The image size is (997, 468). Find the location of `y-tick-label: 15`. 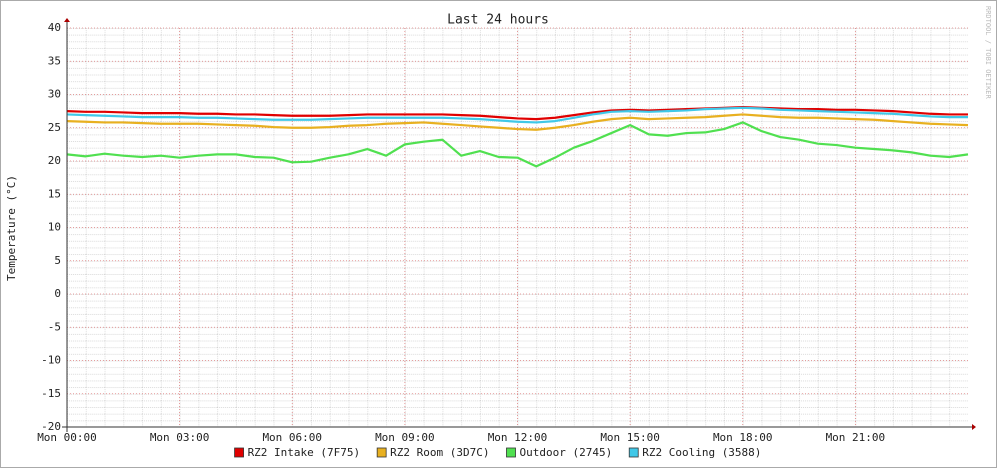

y-tick-label: 15 is located at coordinates (54, 193).